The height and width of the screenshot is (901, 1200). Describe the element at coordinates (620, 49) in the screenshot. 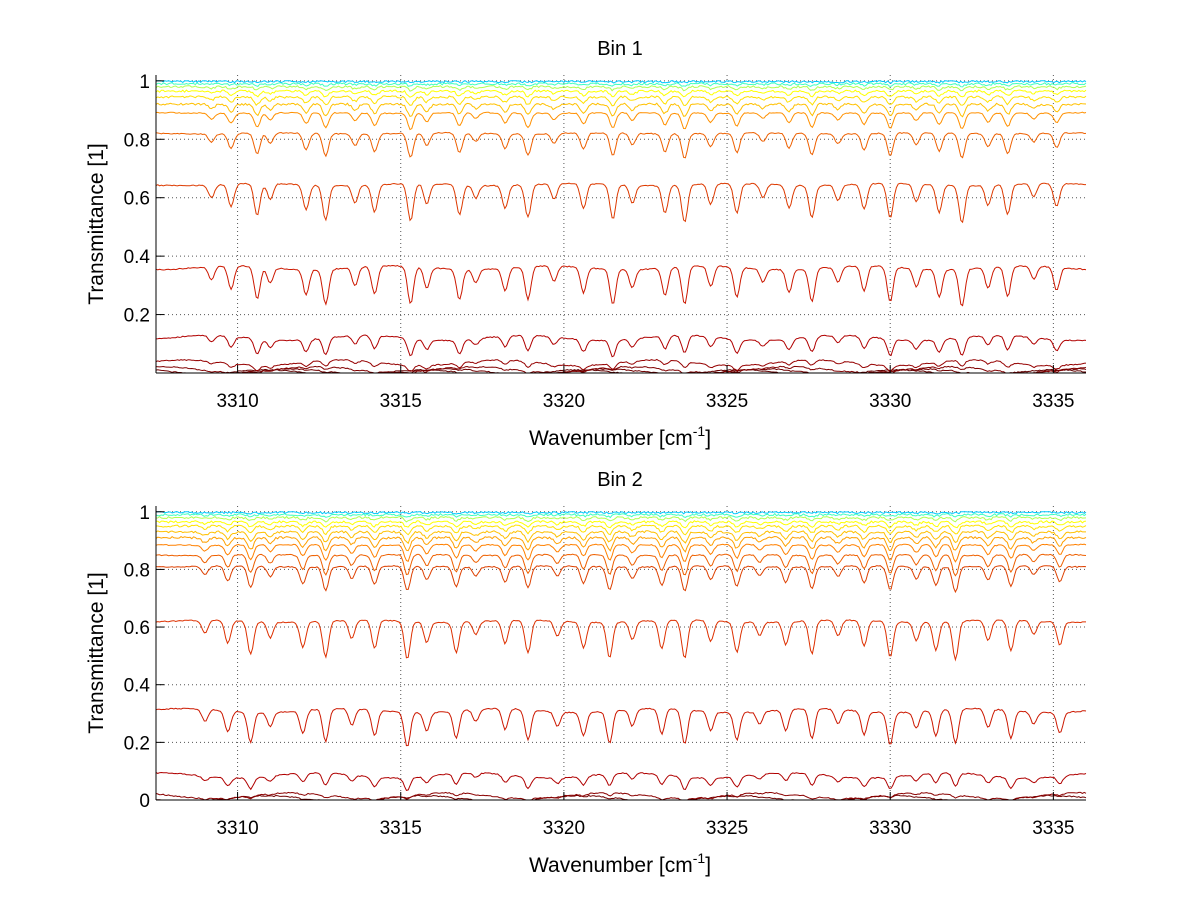

I see `chart-title: Bin 1` at that location.